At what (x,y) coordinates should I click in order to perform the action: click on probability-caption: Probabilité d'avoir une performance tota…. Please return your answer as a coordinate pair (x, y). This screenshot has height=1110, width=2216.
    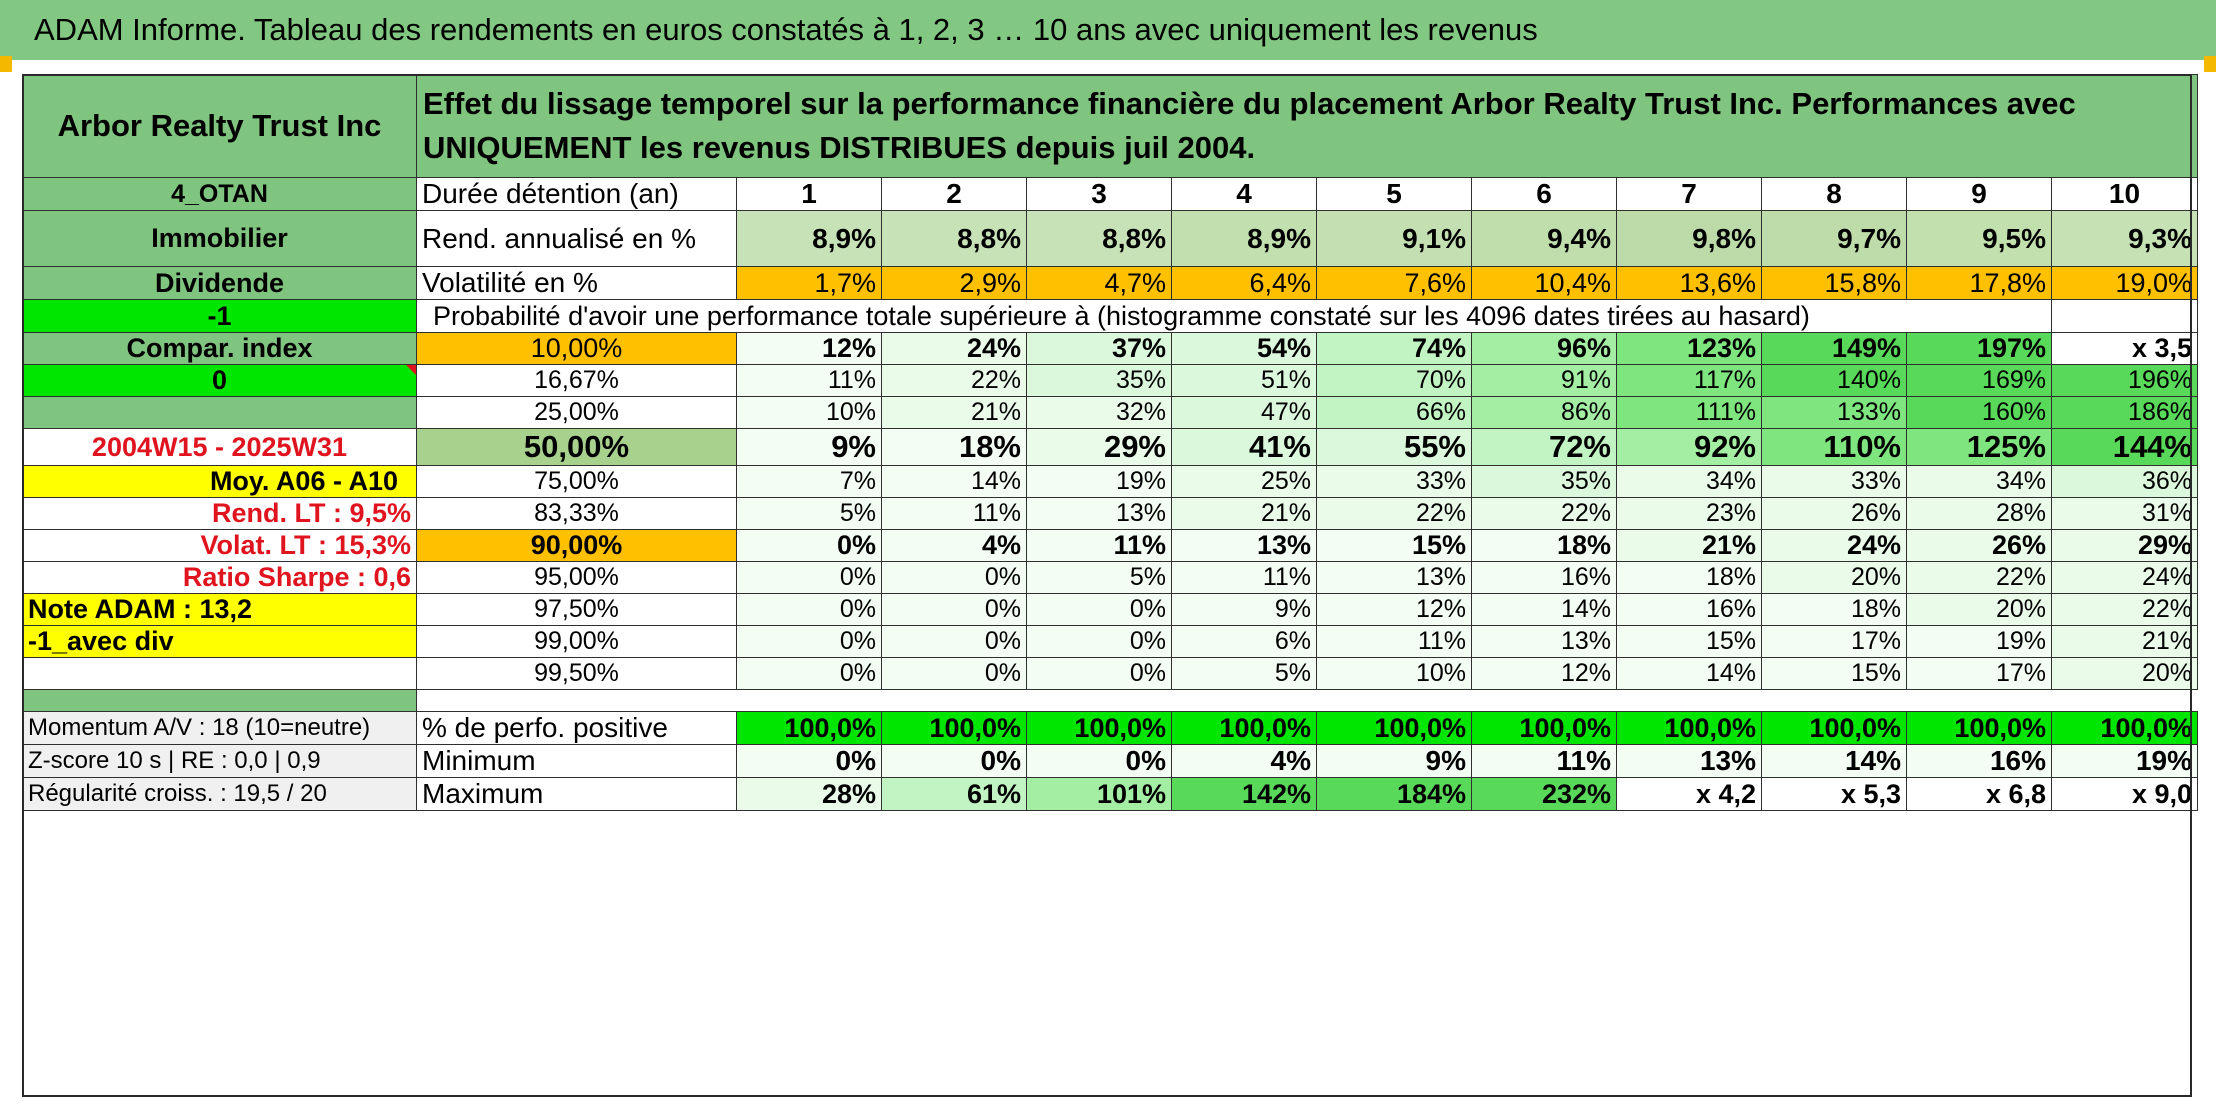
    Looking at the image, I should click on (1161, 316).